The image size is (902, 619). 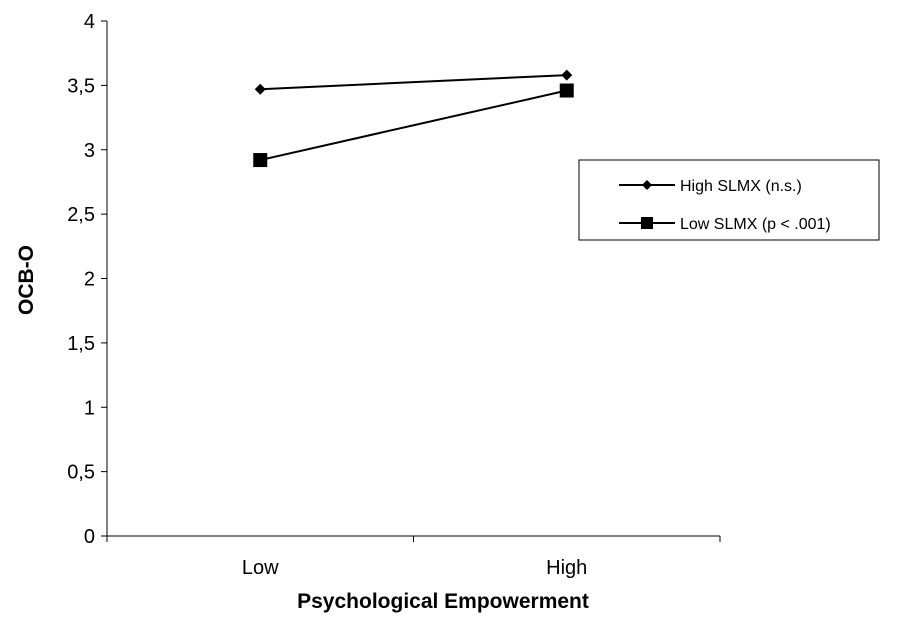 I want to click on y-tick-label: 2,5, so click(x=81, y=215).